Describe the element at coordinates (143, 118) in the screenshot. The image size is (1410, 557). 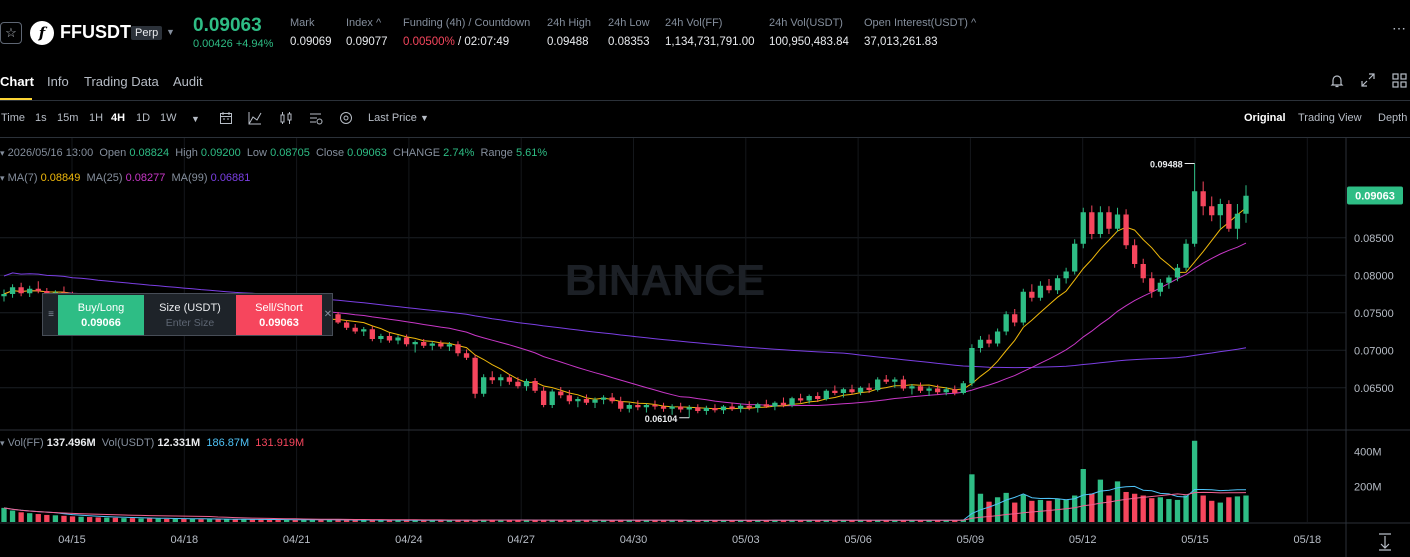
I see `interval-1d: 1D` at that location.